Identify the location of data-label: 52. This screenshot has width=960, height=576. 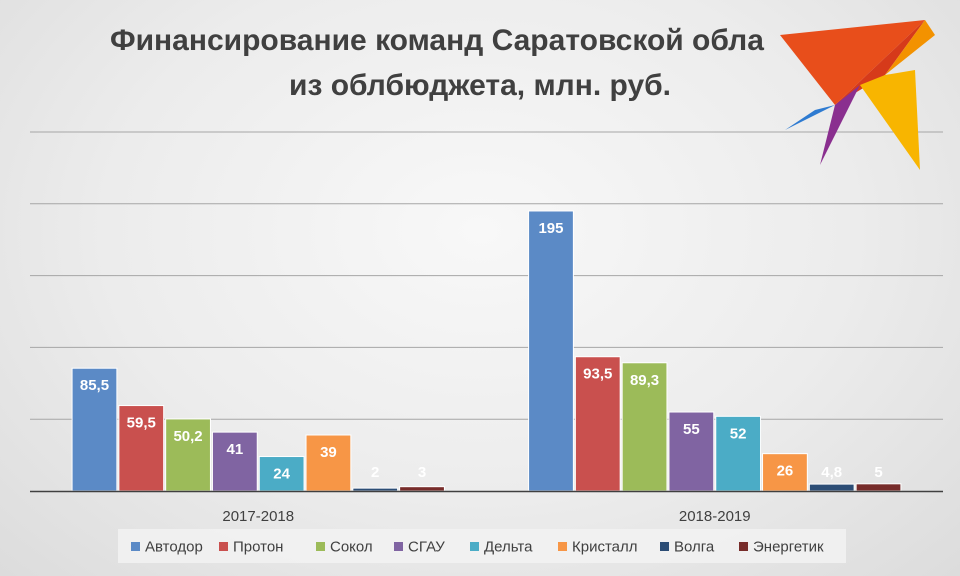
(738, 433).